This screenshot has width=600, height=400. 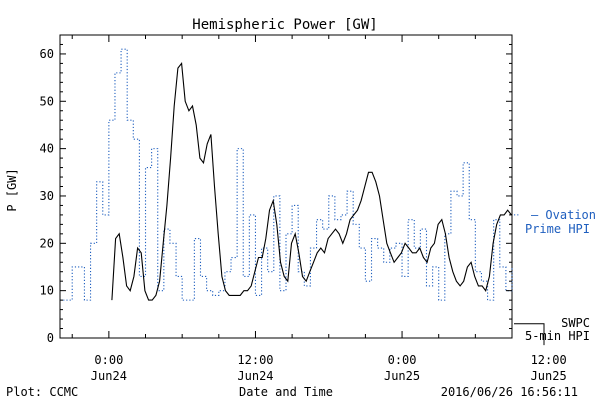 I want to click on y-tick-label: 0, so click(x=50, y=338).